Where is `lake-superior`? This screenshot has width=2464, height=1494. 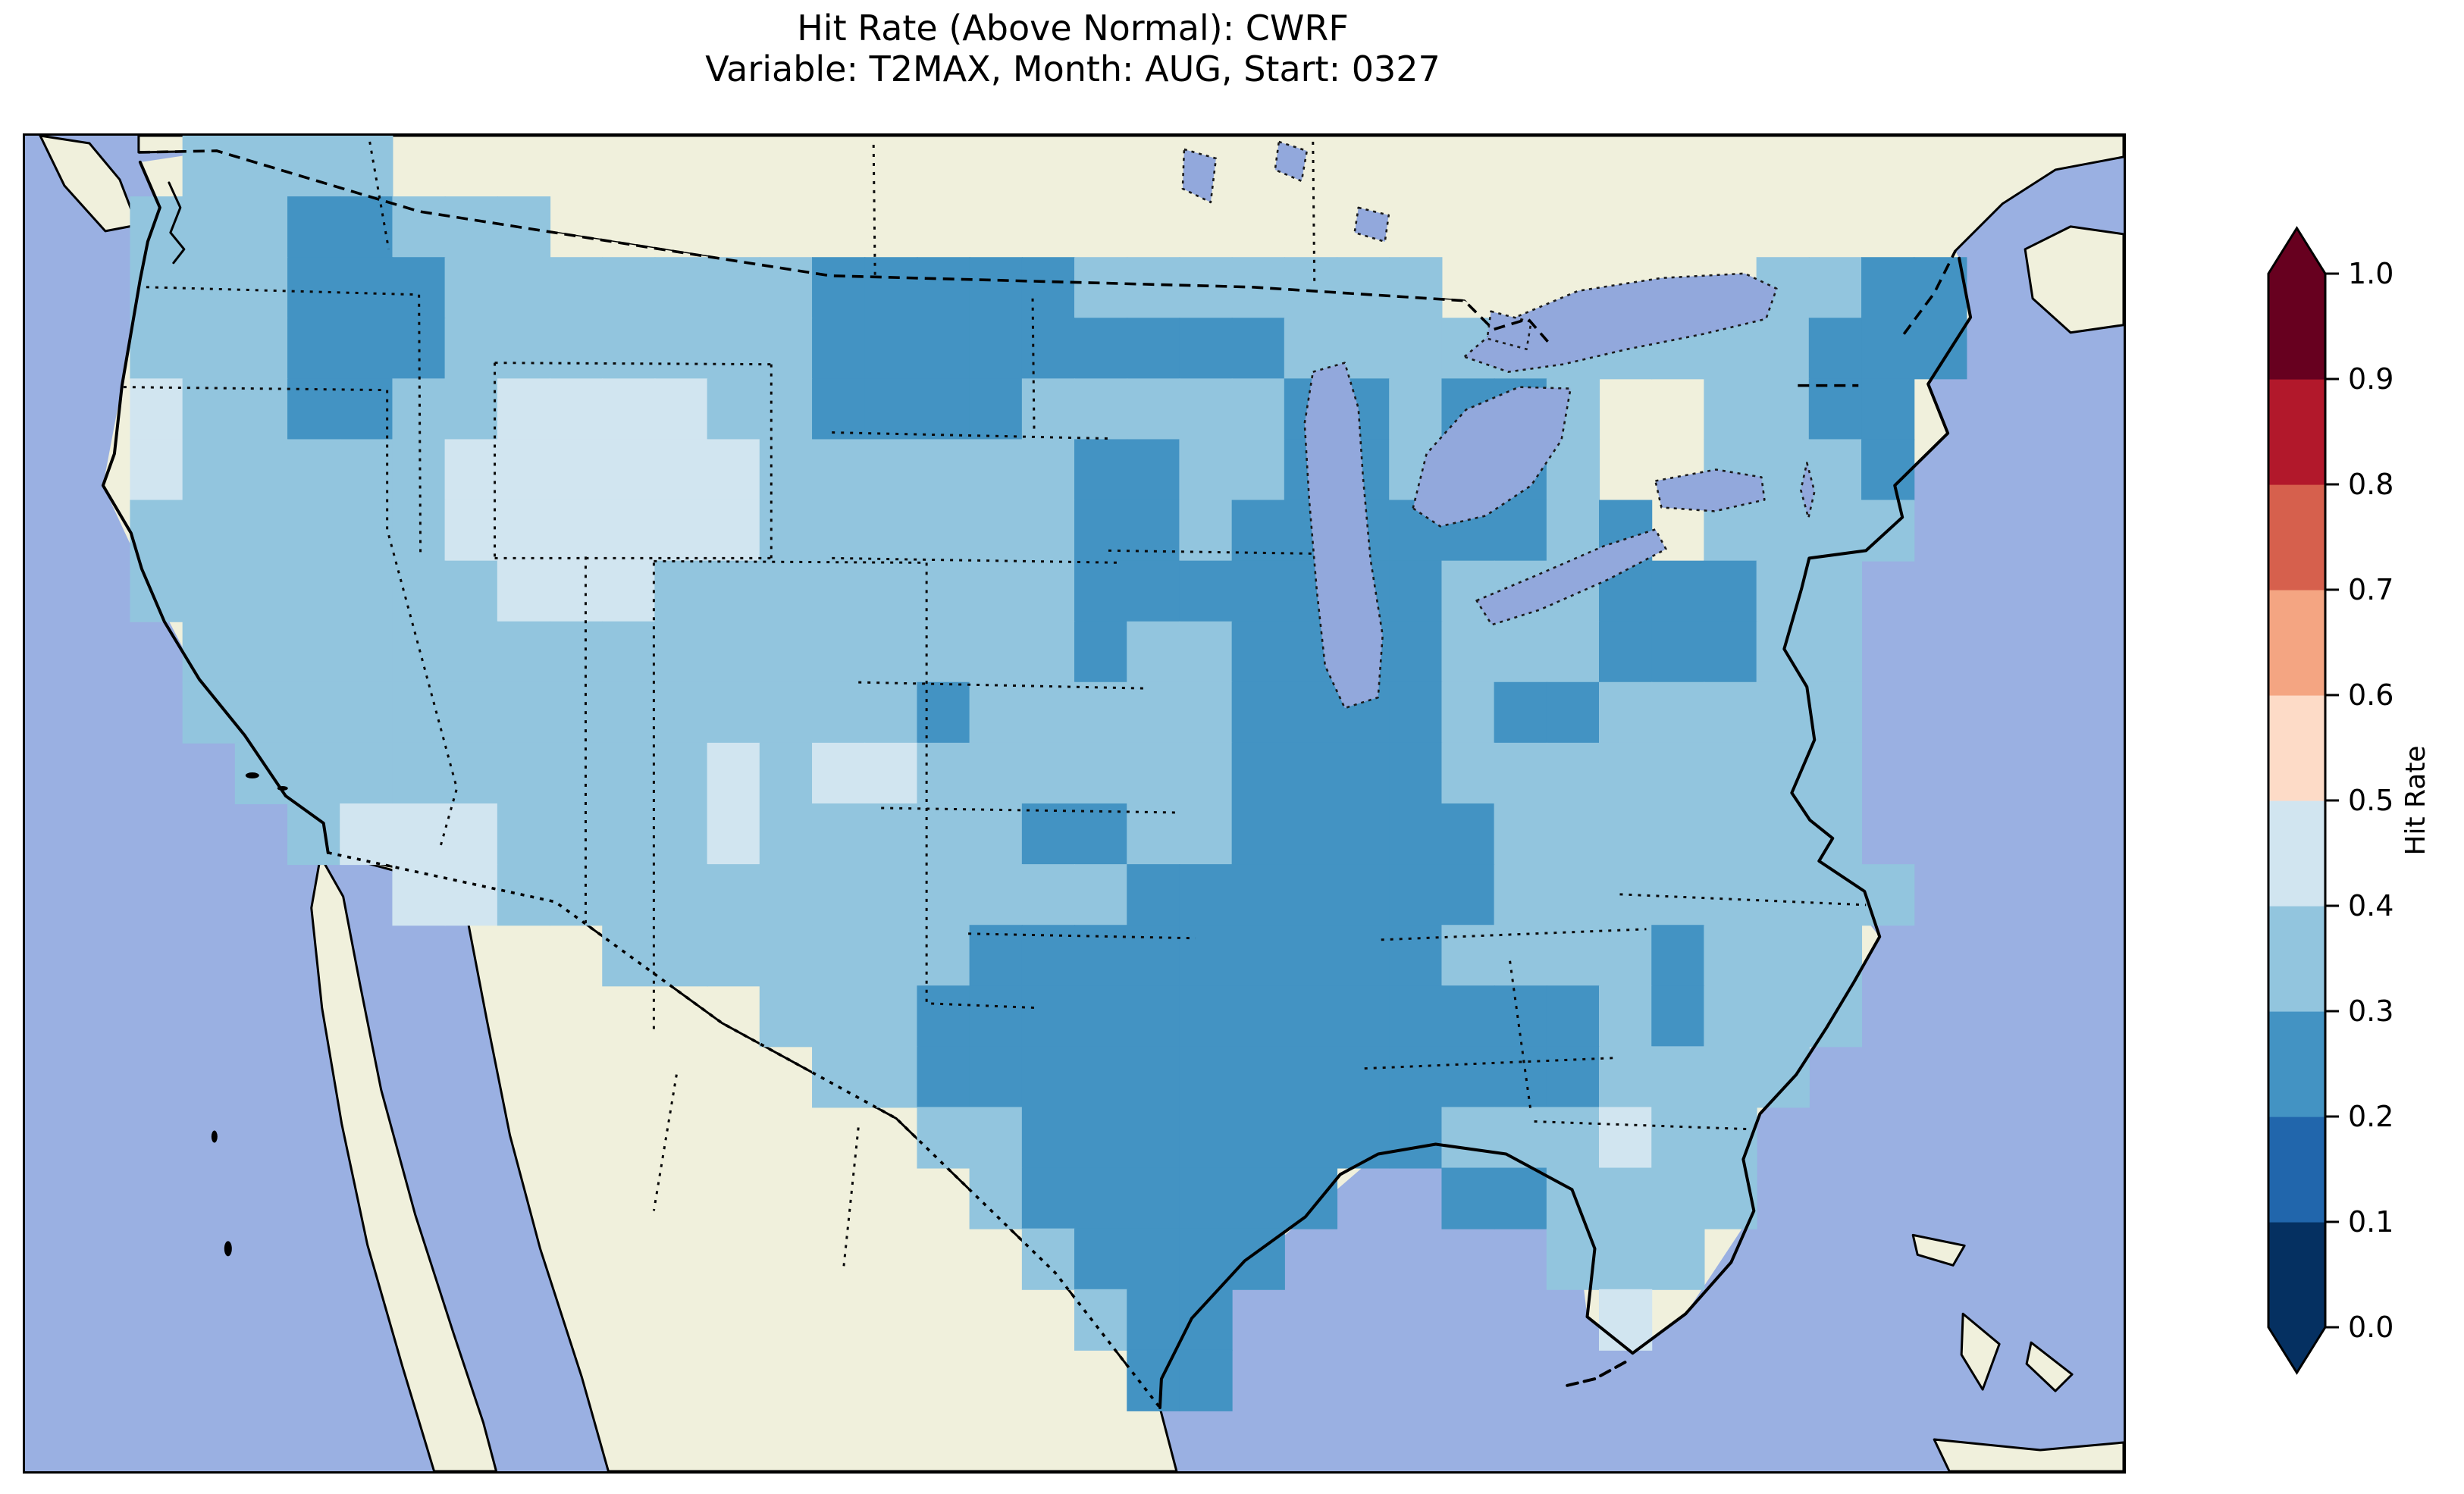
lake-superior is located at coordinates (1621, 322).